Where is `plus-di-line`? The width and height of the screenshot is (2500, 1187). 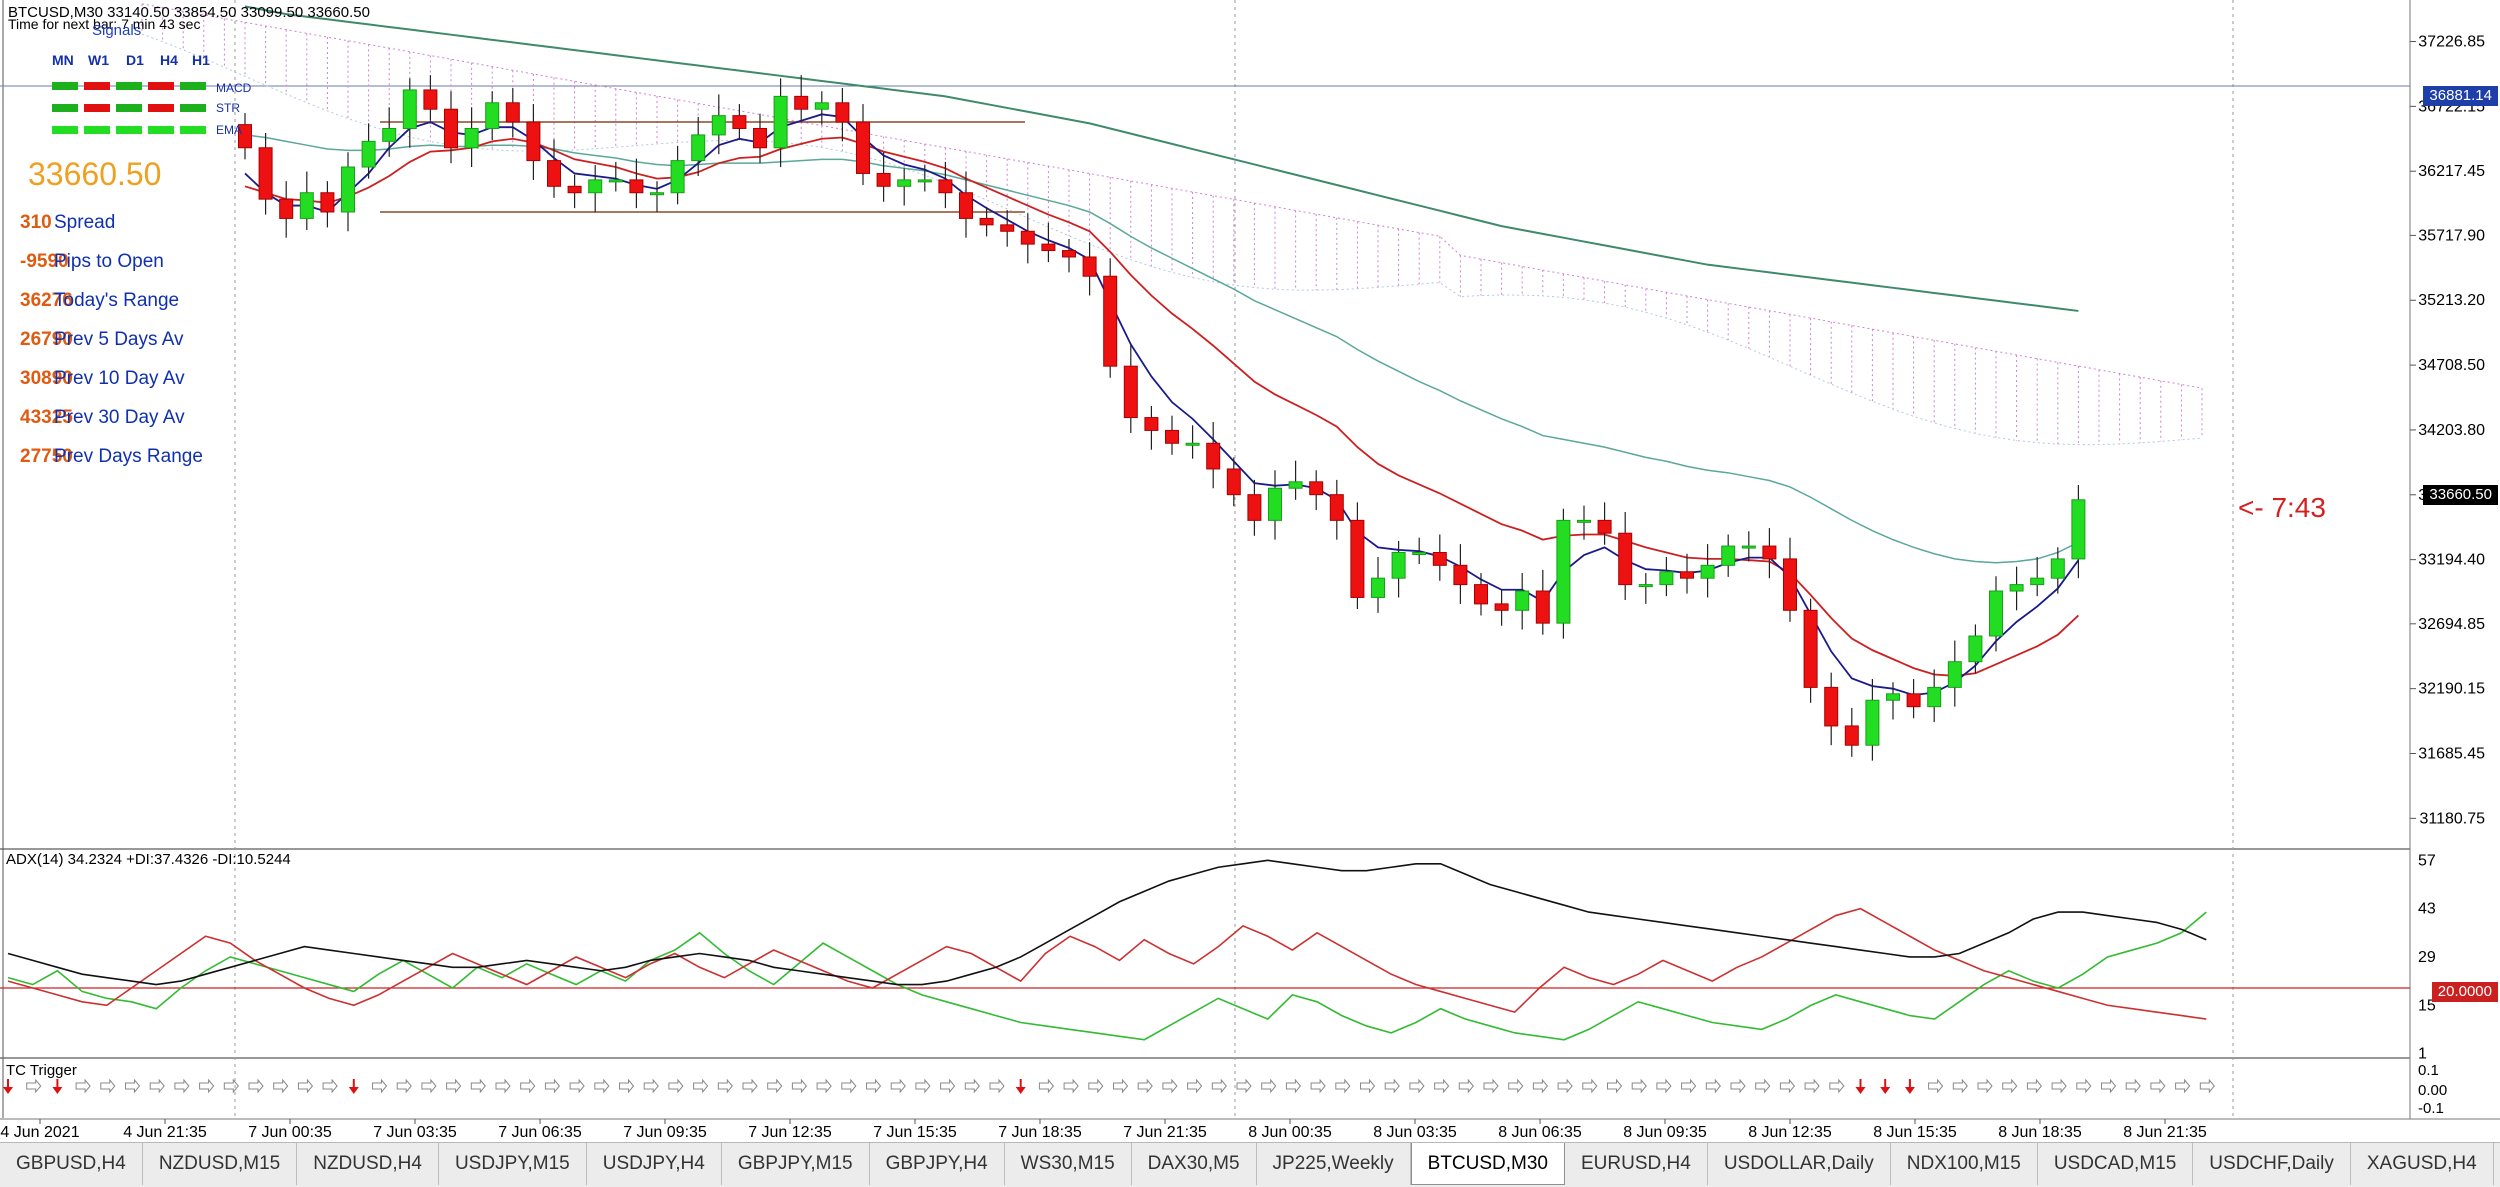 plus-di-line is located at coordinates (1107, 976).